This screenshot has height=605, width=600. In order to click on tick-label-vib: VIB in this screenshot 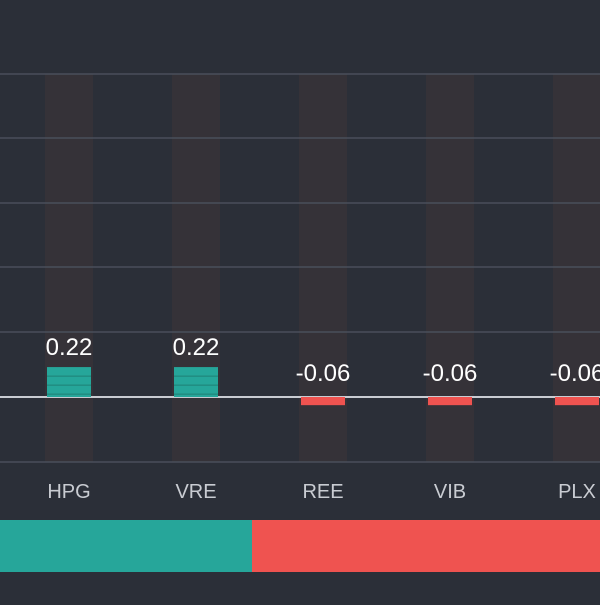, I will do `click(450, 492)`.